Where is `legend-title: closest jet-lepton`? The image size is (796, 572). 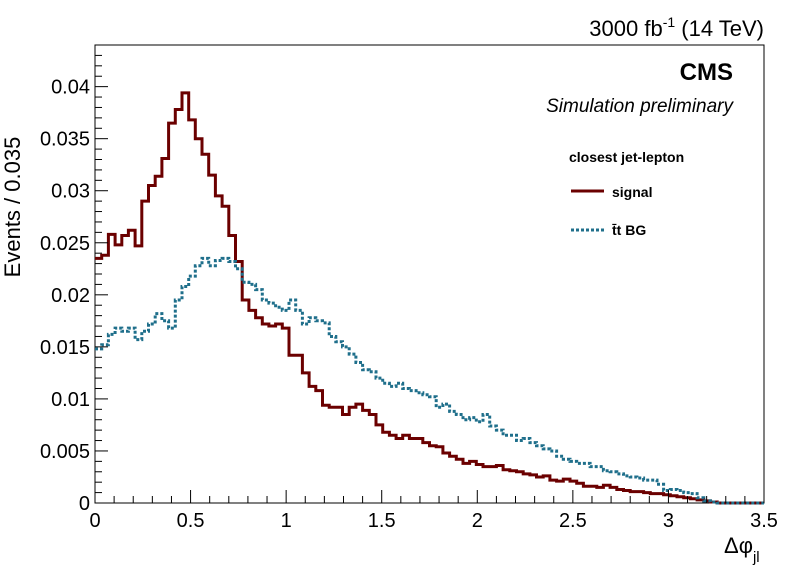
legend-title: closest jet-lepton is located at coordinates (626, 157).